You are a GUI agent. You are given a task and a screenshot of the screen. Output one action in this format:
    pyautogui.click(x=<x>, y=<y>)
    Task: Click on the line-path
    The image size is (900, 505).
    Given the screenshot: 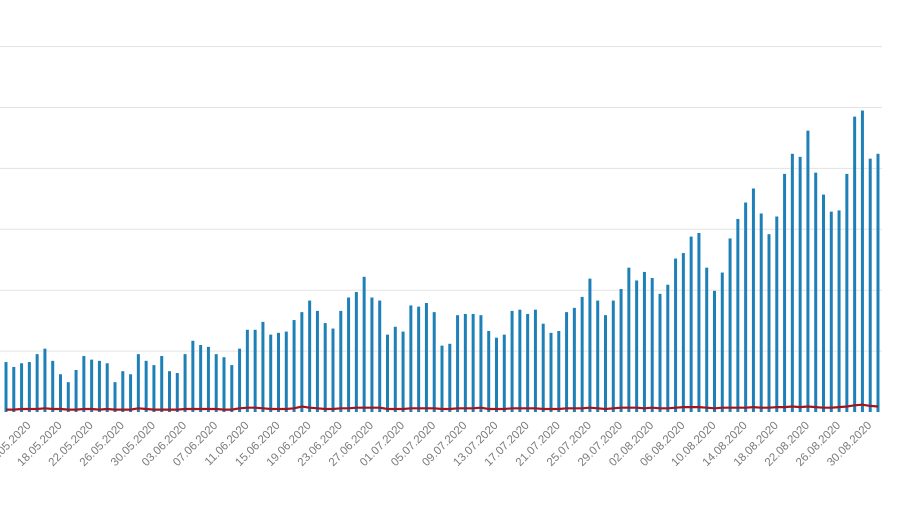 What is the action you would take?
    pyautogui.click(x=442, y=407)
    